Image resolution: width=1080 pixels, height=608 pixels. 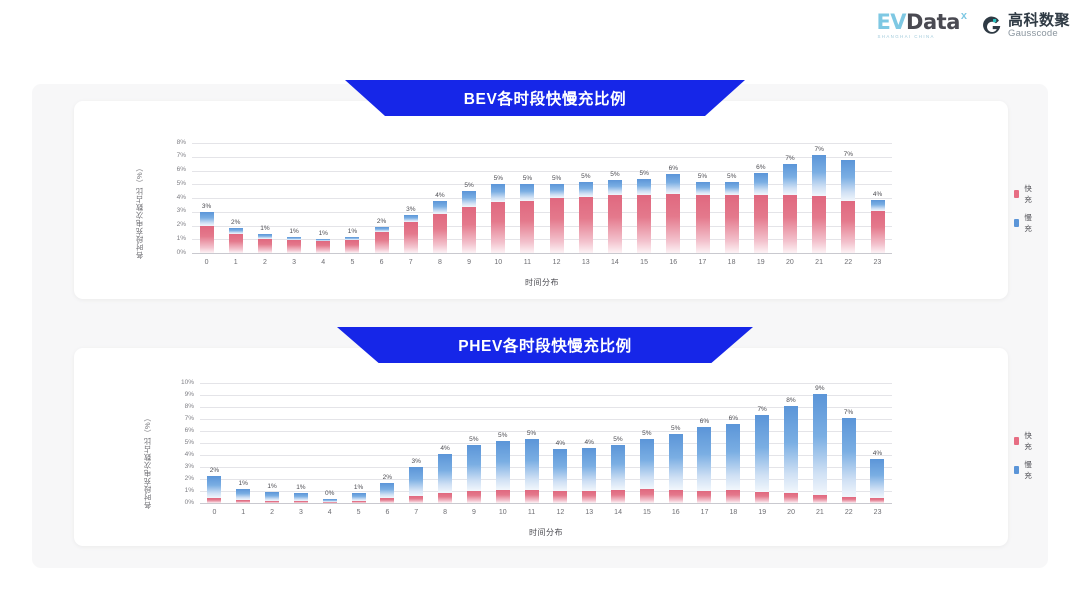 I want to click on bar-slot: 0%, so click(x=329, y=443).